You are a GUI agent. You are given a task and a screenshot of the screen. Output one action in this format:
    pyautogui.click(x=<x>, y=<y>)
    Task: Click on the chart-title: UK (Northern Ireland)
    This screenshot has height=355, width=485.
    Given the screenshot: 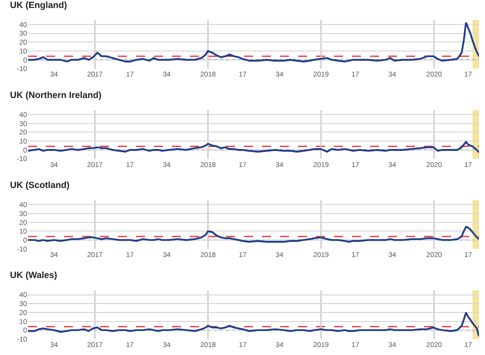 What is the action you would take?
    pyautogui.click(x=56, y=95)
    